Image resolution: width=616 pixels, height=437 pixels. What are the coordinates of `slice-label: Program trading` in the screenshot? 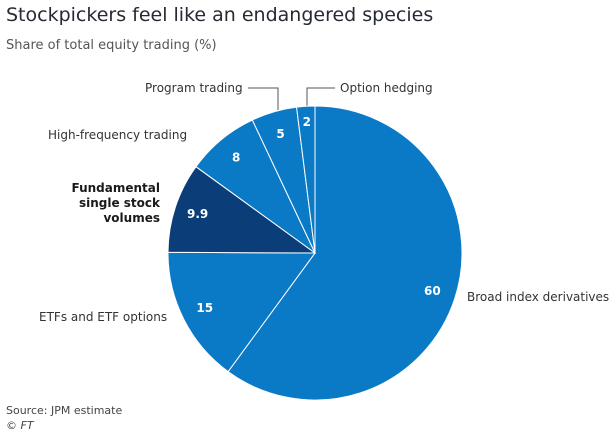 It's located at (194, 87).